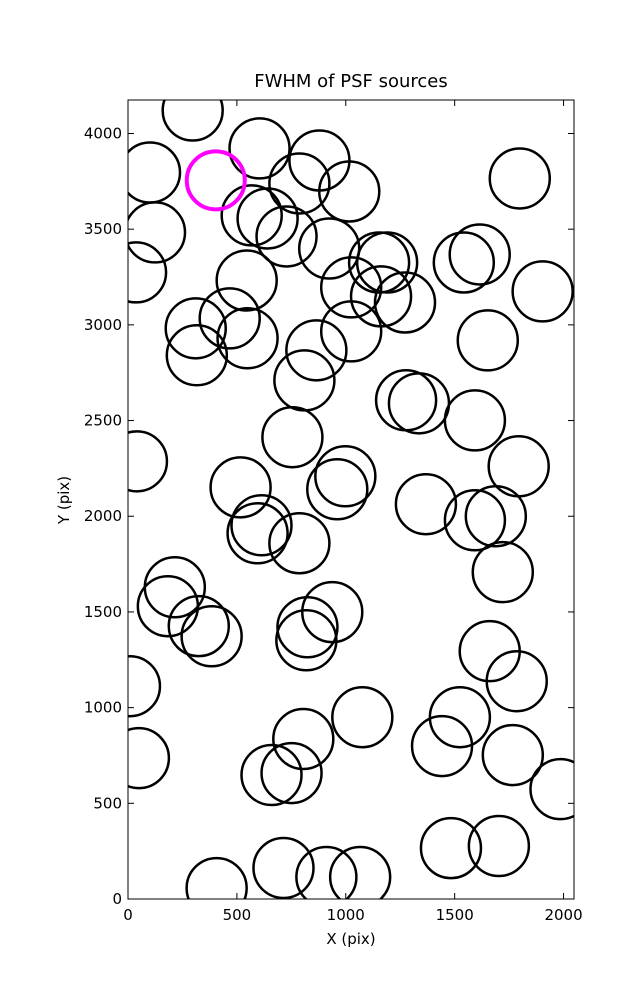 Image resolution: width=637 pixels, height=1004 pixels. What do you see at coordinates (103, 325) in the screenshot?
I see `y-tick-label: 3000` at bounding box center [103, 325].